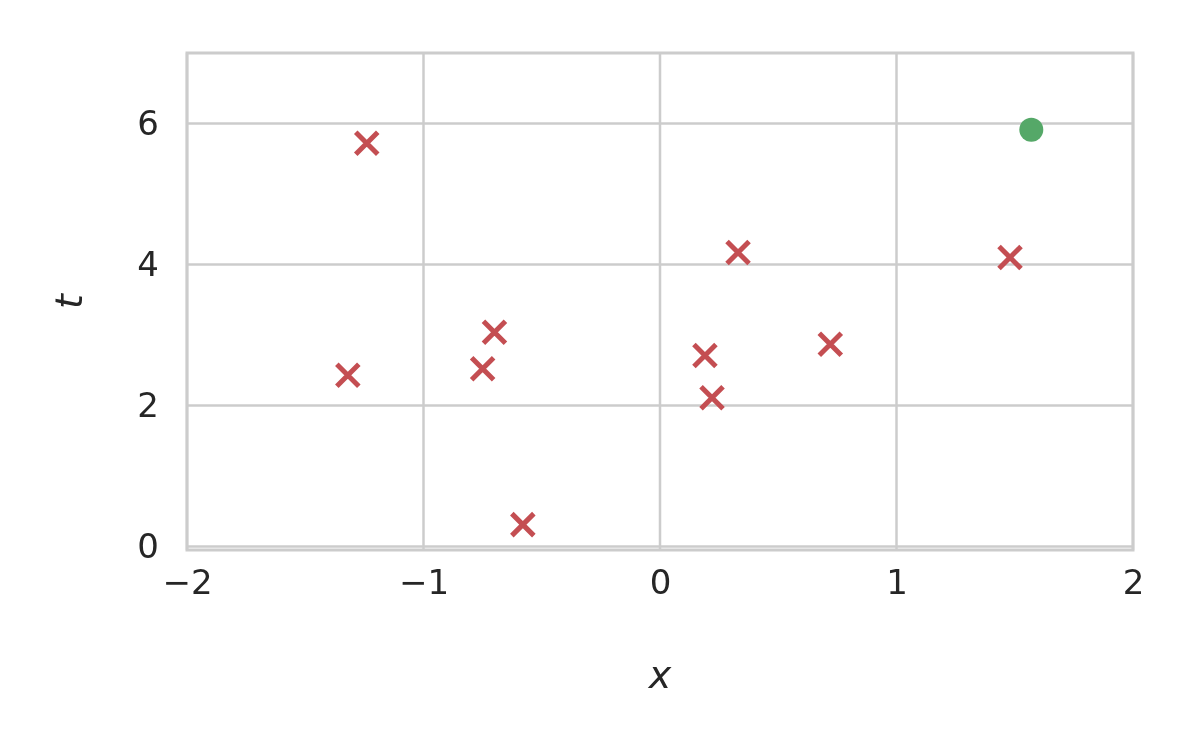 This screenshot has width=1200, height=750. Describe the element at coordinates (148, 122) in the screenshot. I see `y-tick-label: 6` at that location.